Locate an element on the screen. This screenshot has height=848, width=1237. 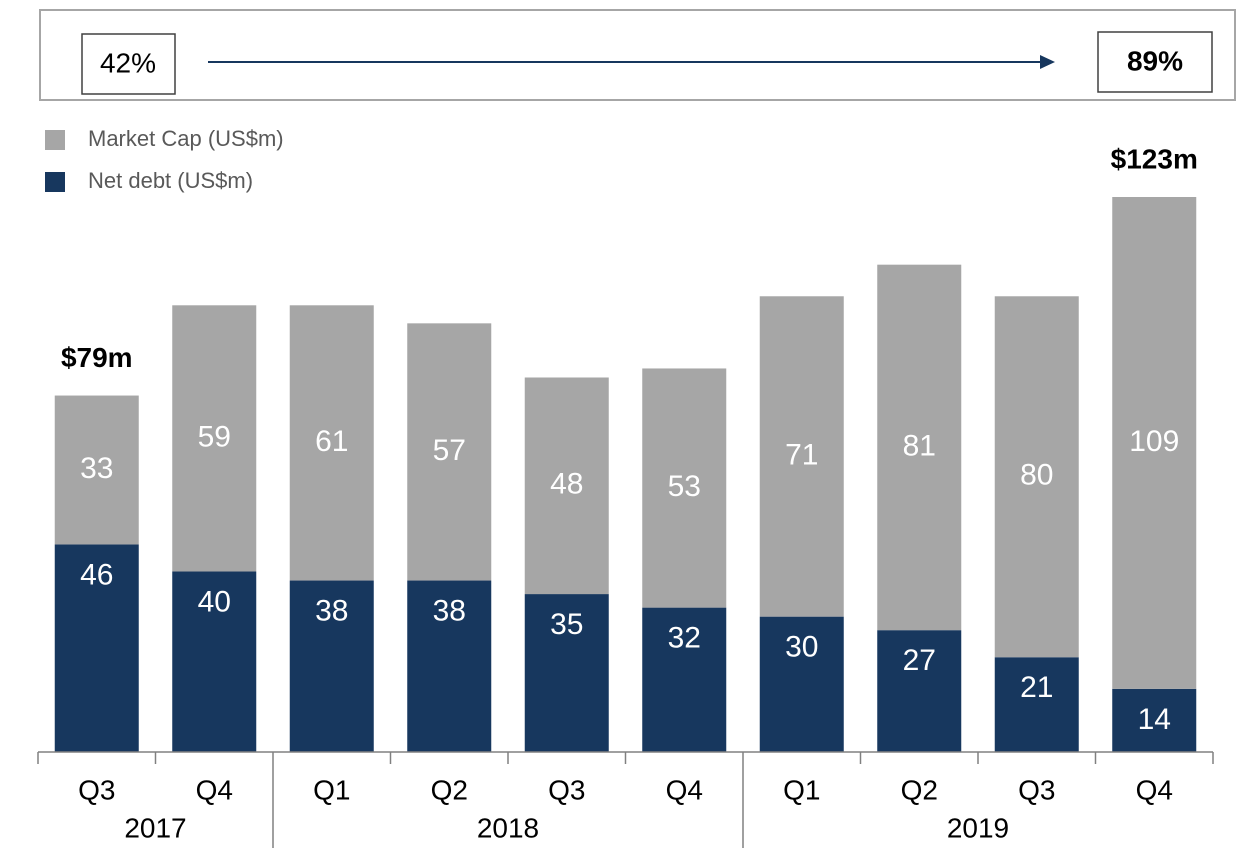
end-label: 89% is located at coordinates (1155, 60).